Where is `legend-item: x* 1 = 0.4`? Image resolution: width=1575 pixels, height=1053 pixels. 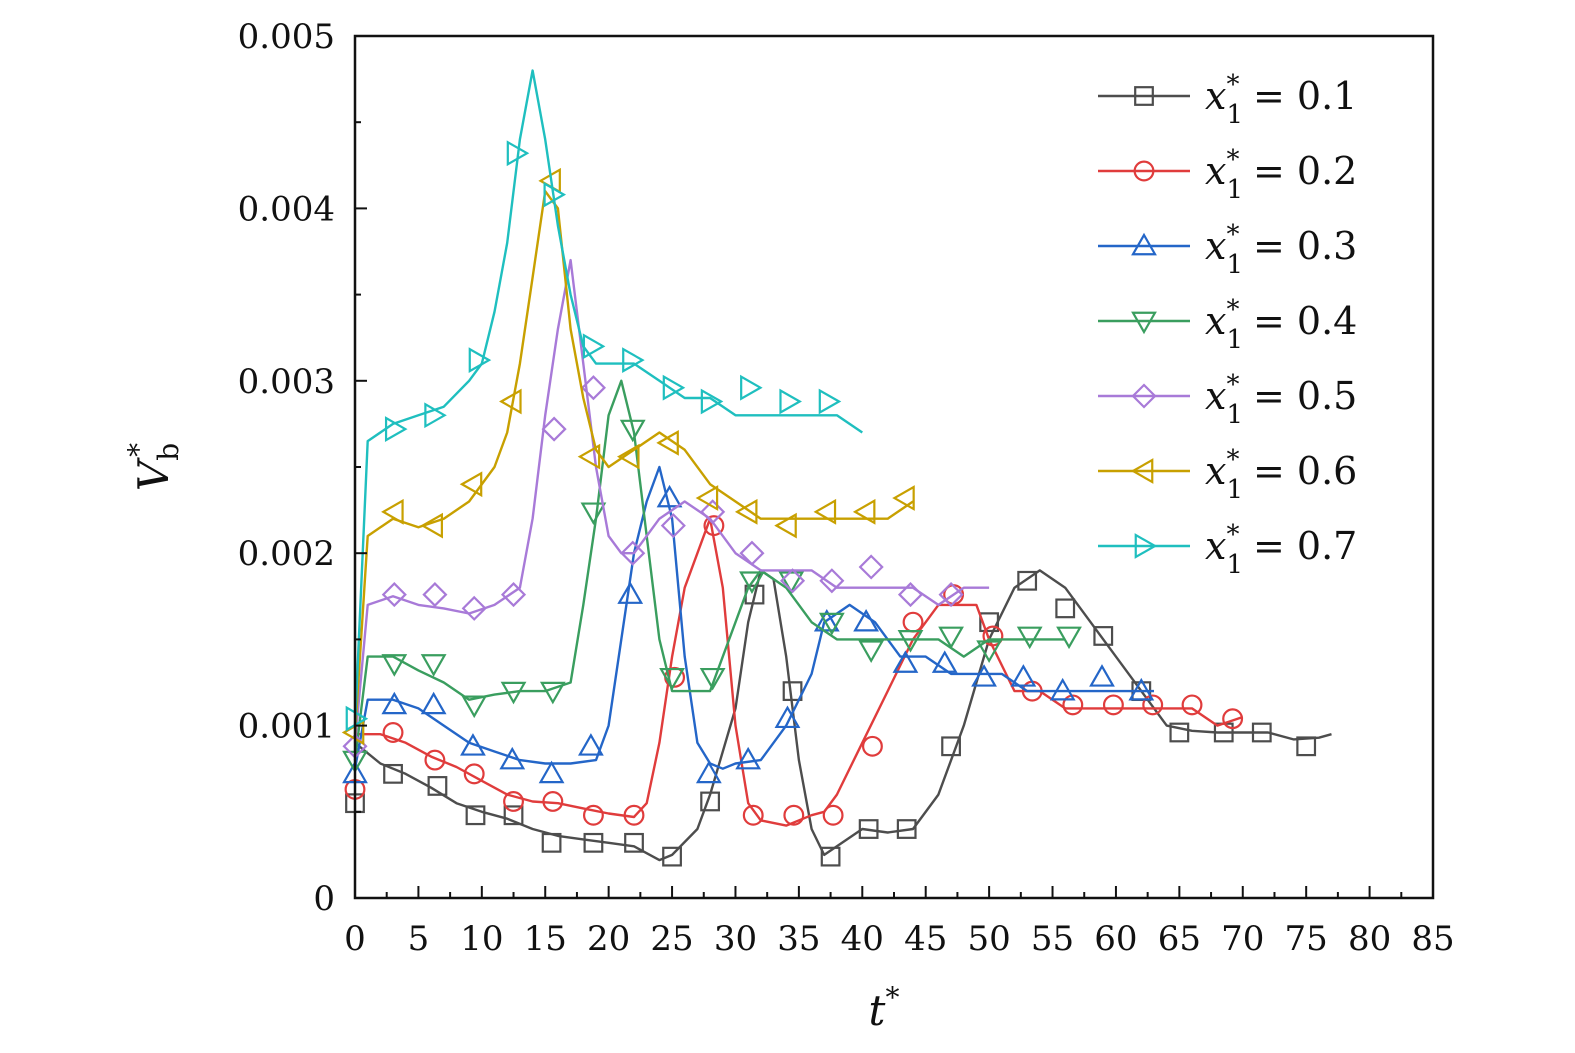
legend-item: x* 1 = 0.4 is located at coordinates (1227, 325).